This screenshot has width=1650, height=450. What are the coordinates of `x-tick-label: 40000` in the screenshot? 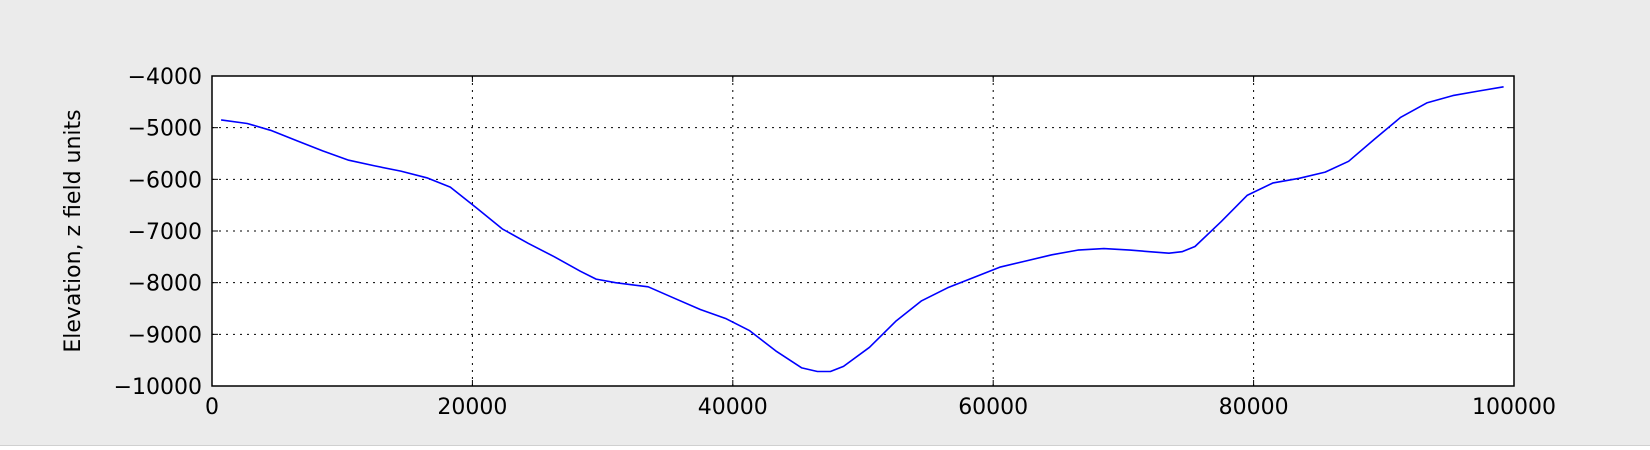 It's located at (733, 407).